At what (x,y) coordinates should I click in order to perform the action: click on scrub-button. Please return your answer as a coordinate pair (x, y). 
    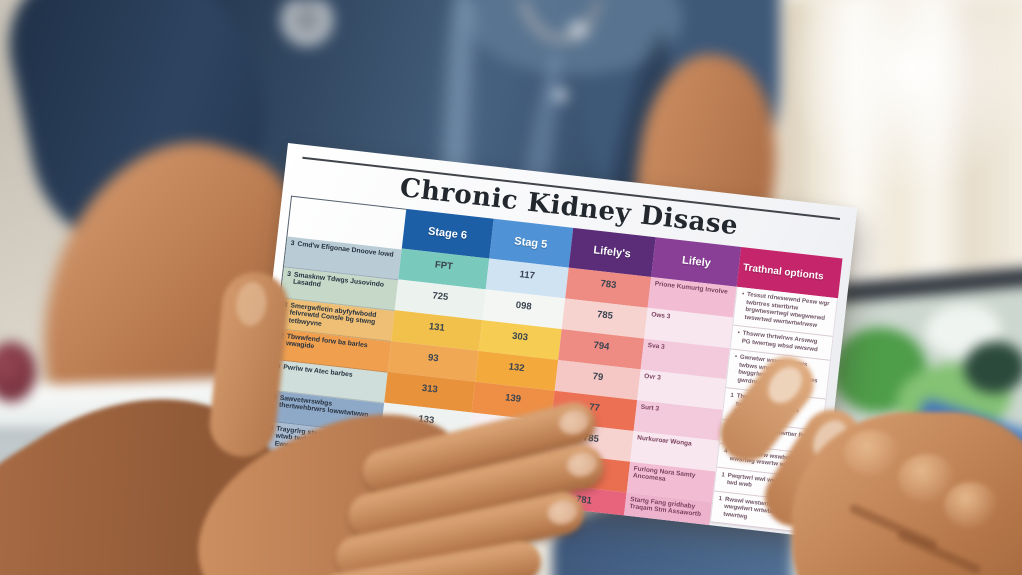
    Looking at the image, I should click on (560, 95).